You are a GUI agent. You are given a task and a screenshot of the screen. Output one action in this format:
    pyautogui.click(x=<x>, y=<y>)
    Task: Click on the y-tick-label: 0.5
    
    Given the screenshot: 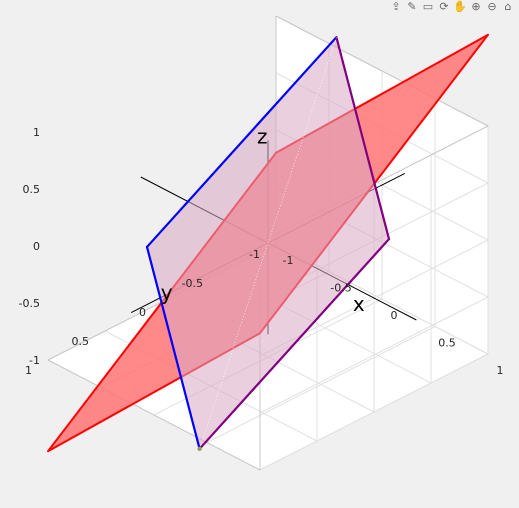 What is the action you would take?
    pyautogui.click(x=81, y=341)
    